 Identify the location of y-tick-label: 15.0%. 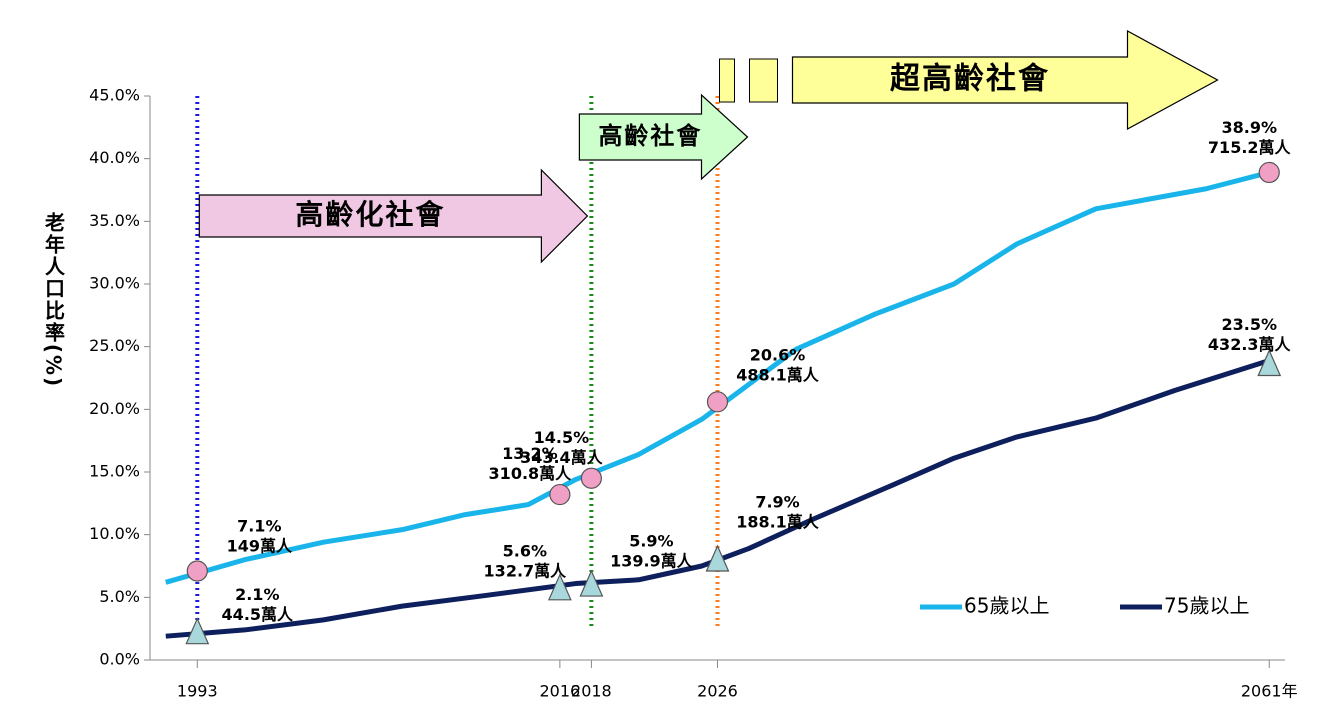
(114, 471).